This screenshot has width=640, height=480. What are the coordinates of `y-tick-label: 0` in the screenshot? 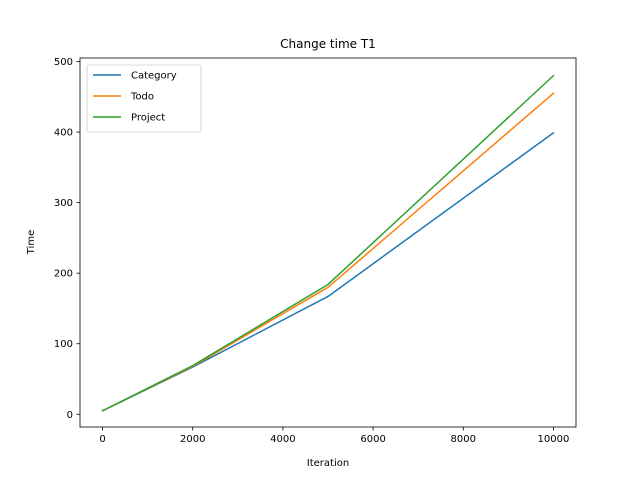 It's located at (70, 415).